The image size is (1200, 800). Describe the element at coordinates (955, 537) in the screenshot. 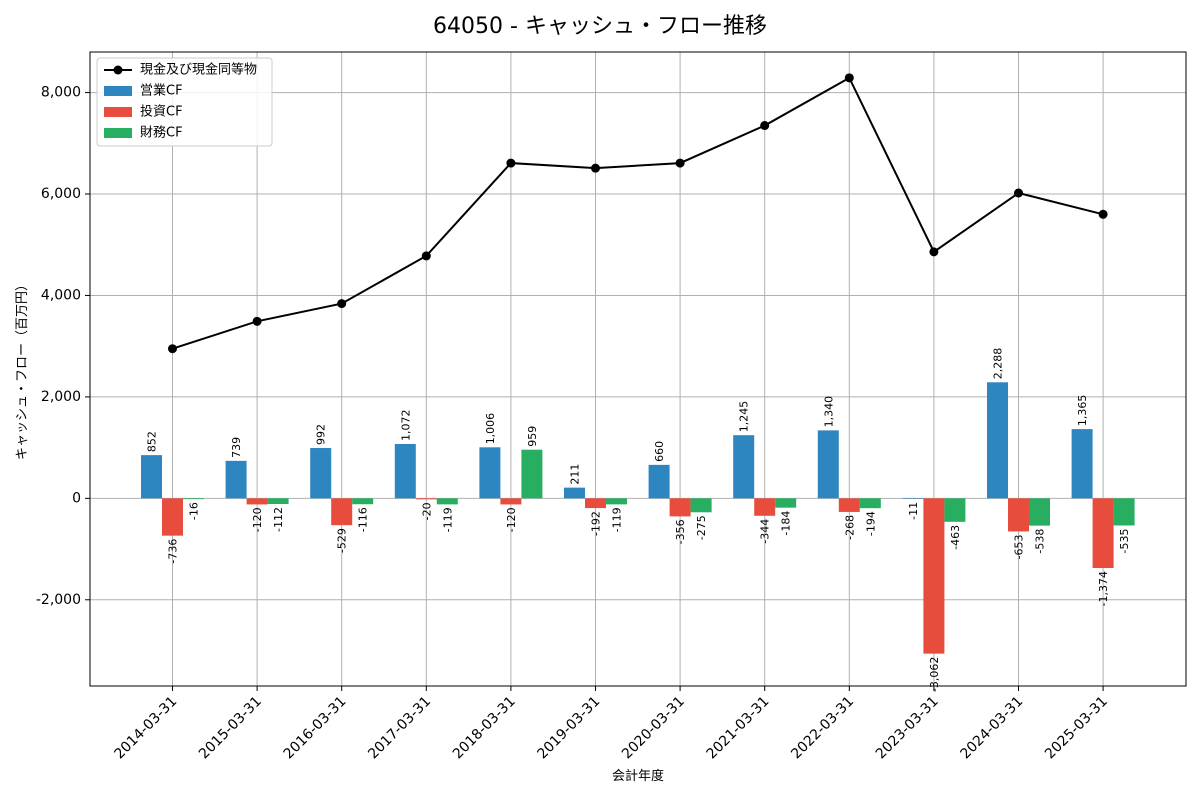

I see `data-label: -463` at that location.